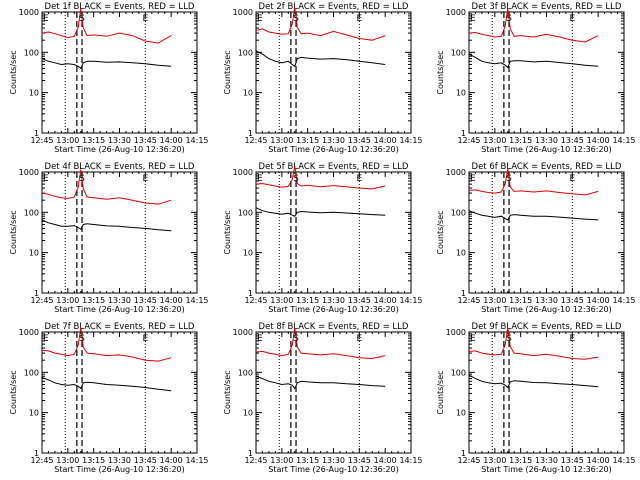 The image size is (640, 480). Describe the element at coordinates (547, 167) in the screenshot. I see `chart-title: Det 6f BLACK = Events, RED = LLD` at that location.